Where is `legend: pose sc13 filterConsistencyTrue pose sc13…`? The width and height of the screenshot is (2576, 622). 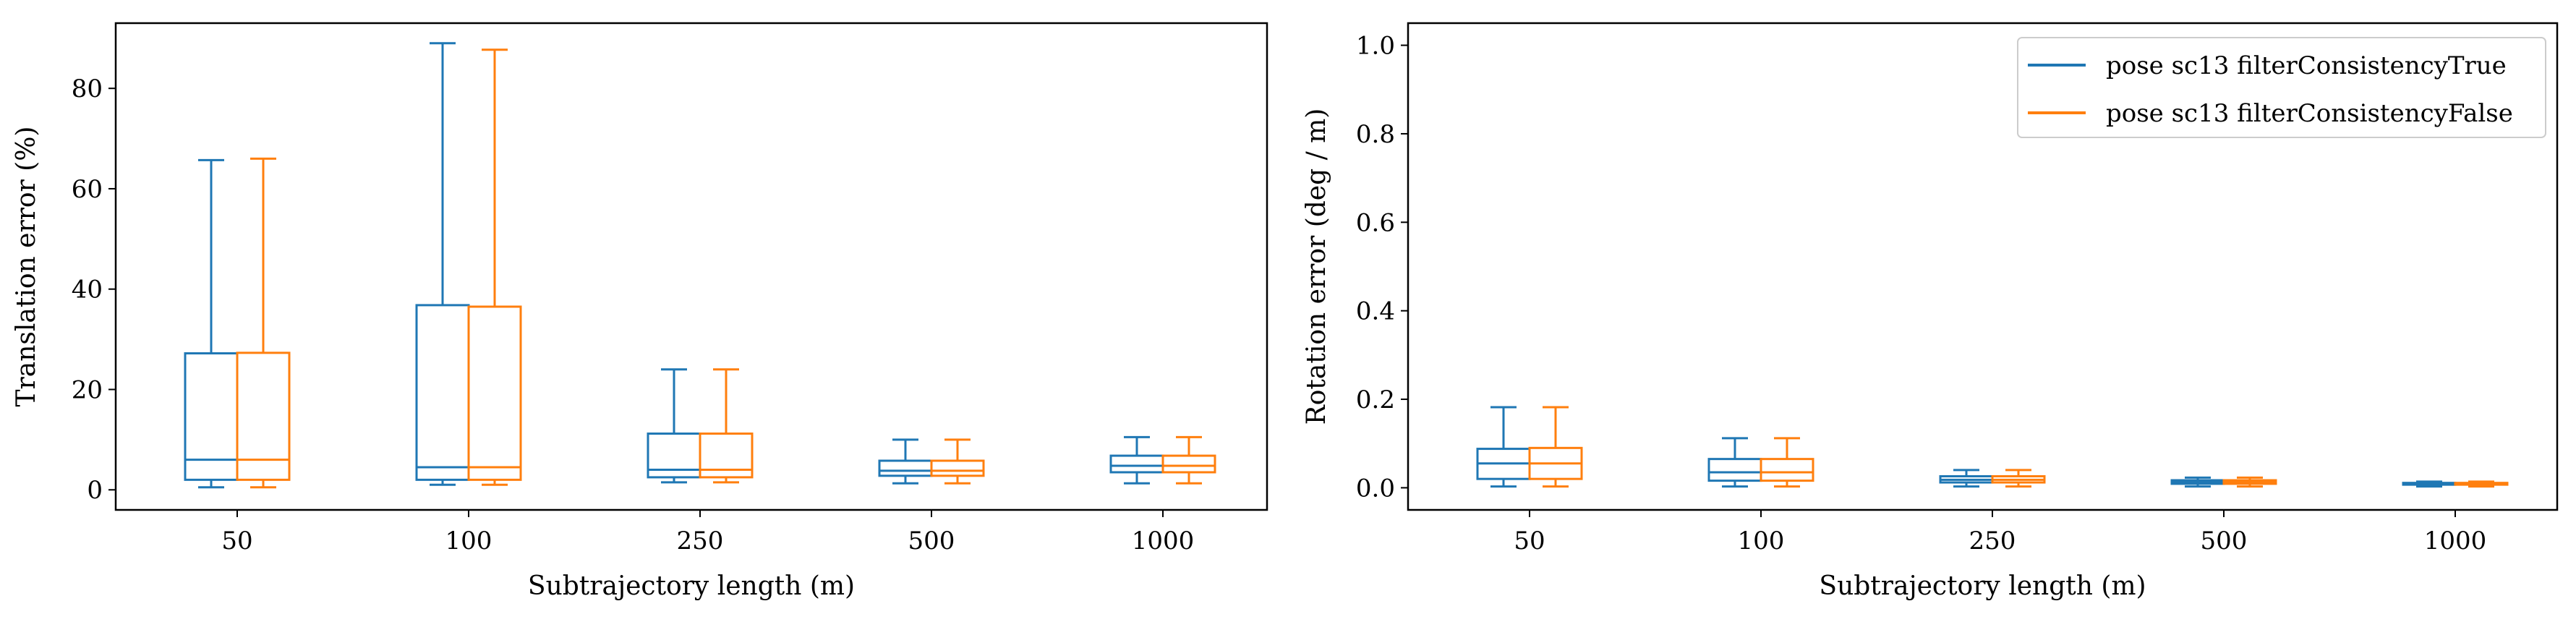 legend: pose sc13 filterConsistencyTrue pose sc13… is located at coordinates (2281, 87).